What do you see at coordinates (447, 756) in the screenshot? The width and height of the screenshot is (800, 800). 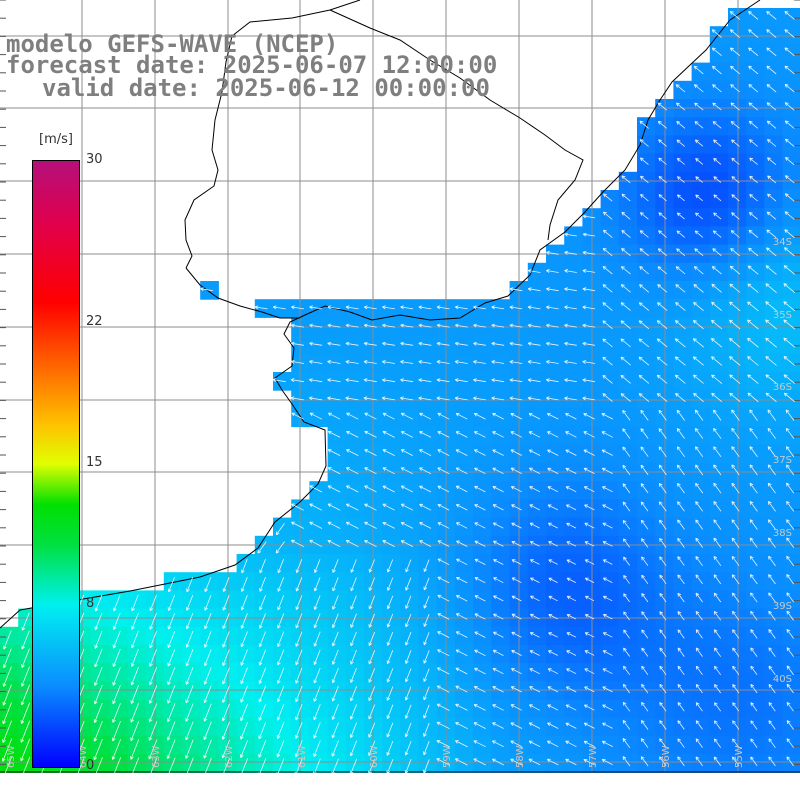 I see `lon-label: 59W` at bounding box center [447, 756].